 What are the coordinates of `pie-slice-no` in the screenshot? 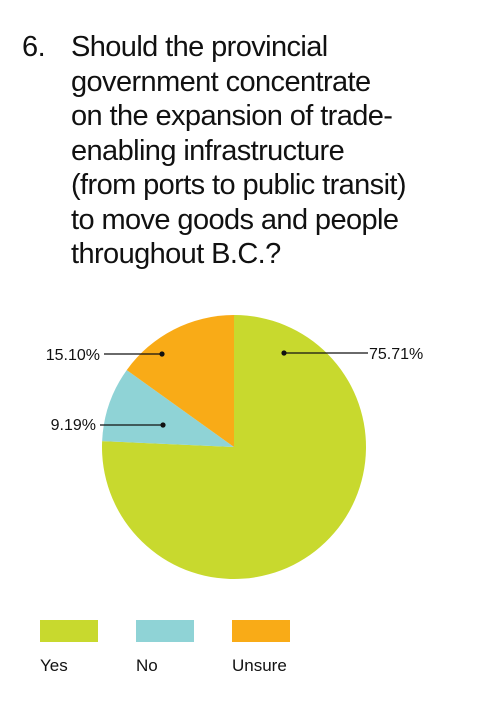 It's located at (168, 408).